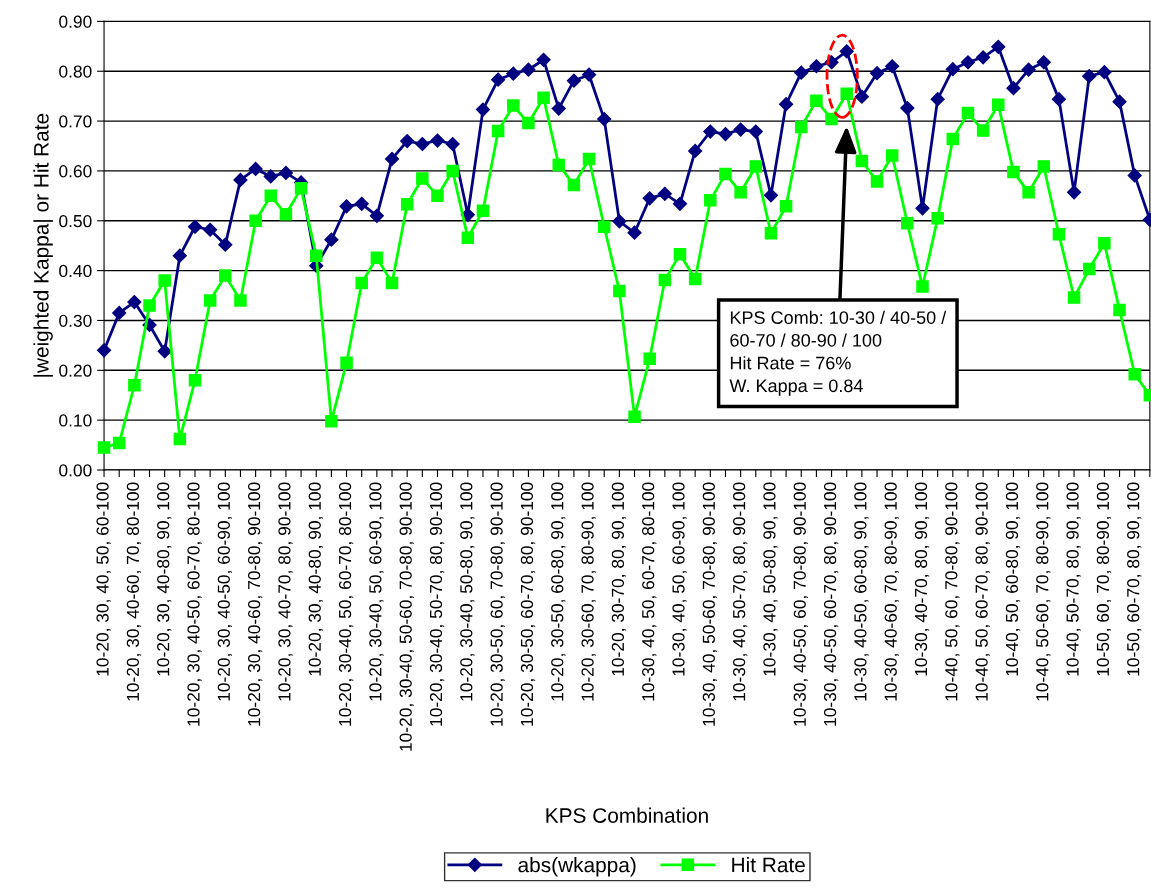 The height and width of the screenshot is (891, 1151). Describe the element at coordinates (800, 604) in the screenshot. I see `x-tick-label: 10-30, 40-50, 60, 70-80, 90-100` at that location.